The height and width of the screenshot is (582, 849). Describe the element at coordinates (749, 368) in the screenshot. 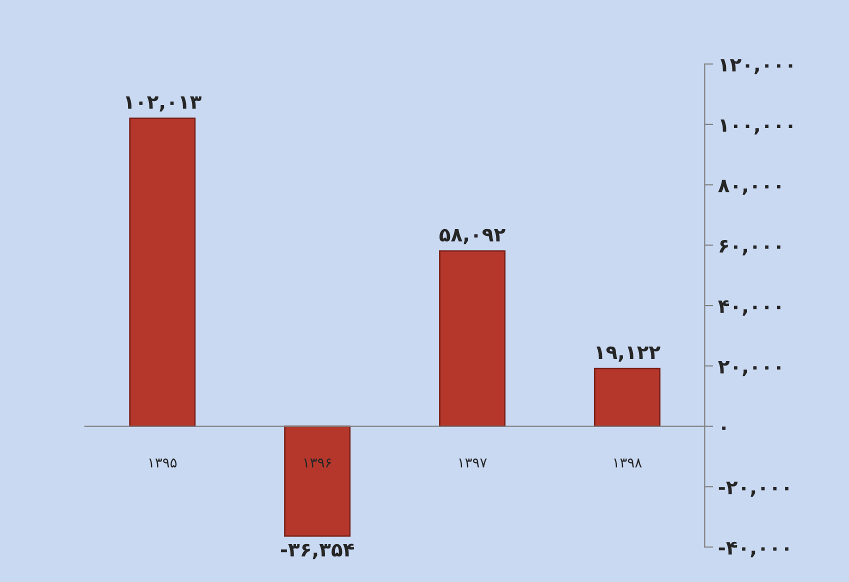

I see `y-tick-label: ۲۰,۰۰۰` at that location.